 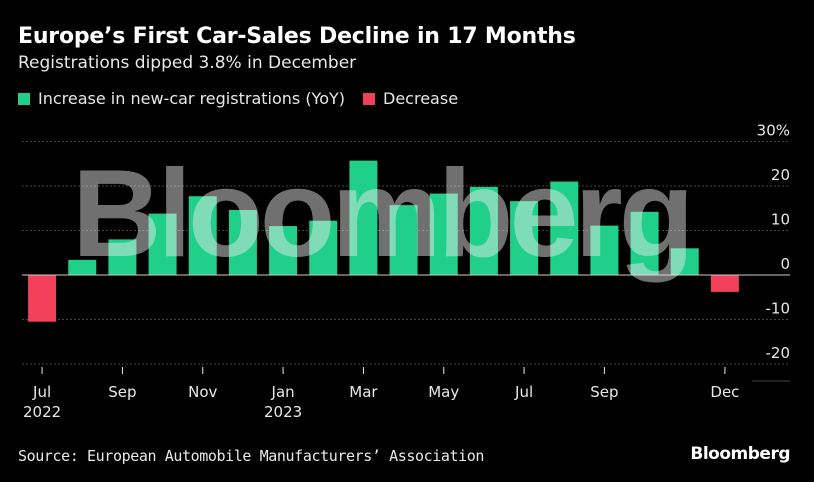 What do you see at coordinates (724, 392) in the screenshot?
I see `x-tick-label: Dec` at bounding box center [724, 392].